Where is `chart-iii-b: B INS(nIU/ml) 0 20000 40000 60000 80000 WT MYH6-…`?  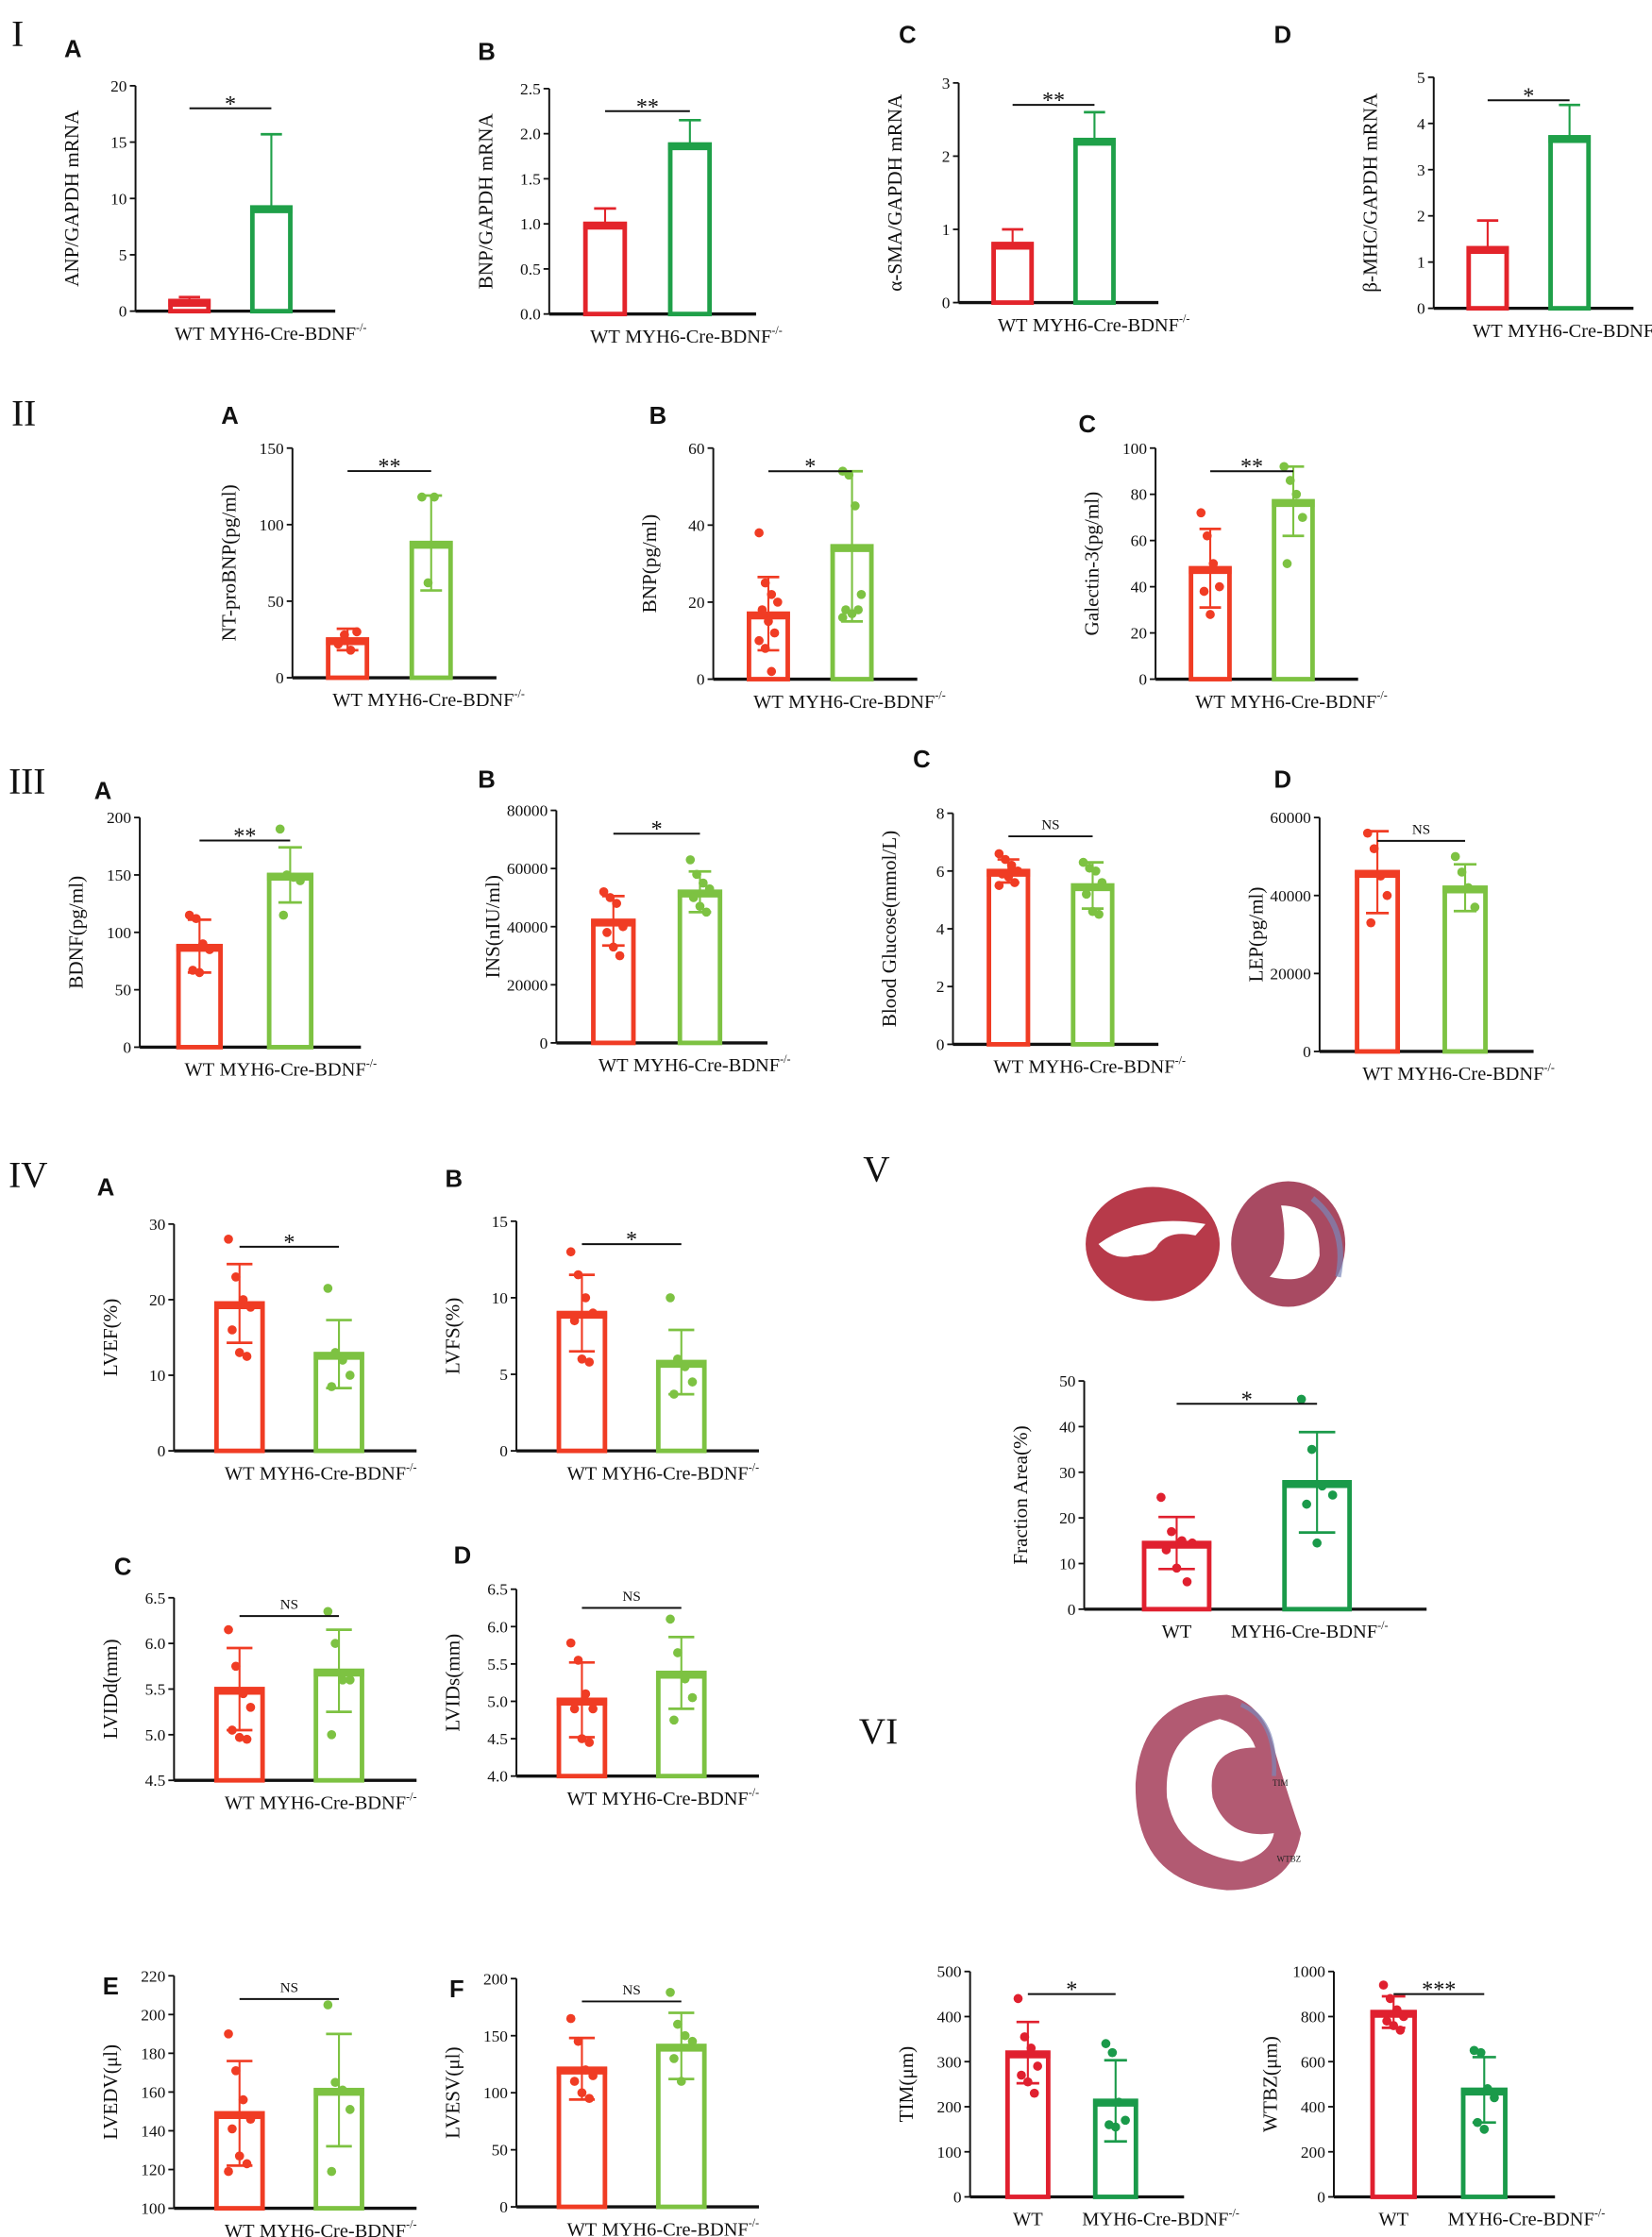
chart-iii-b: B INS(nIU/ml) 0 20000 40000 60000 80000 WT MYH6-… is located at coordinates (634, 921).